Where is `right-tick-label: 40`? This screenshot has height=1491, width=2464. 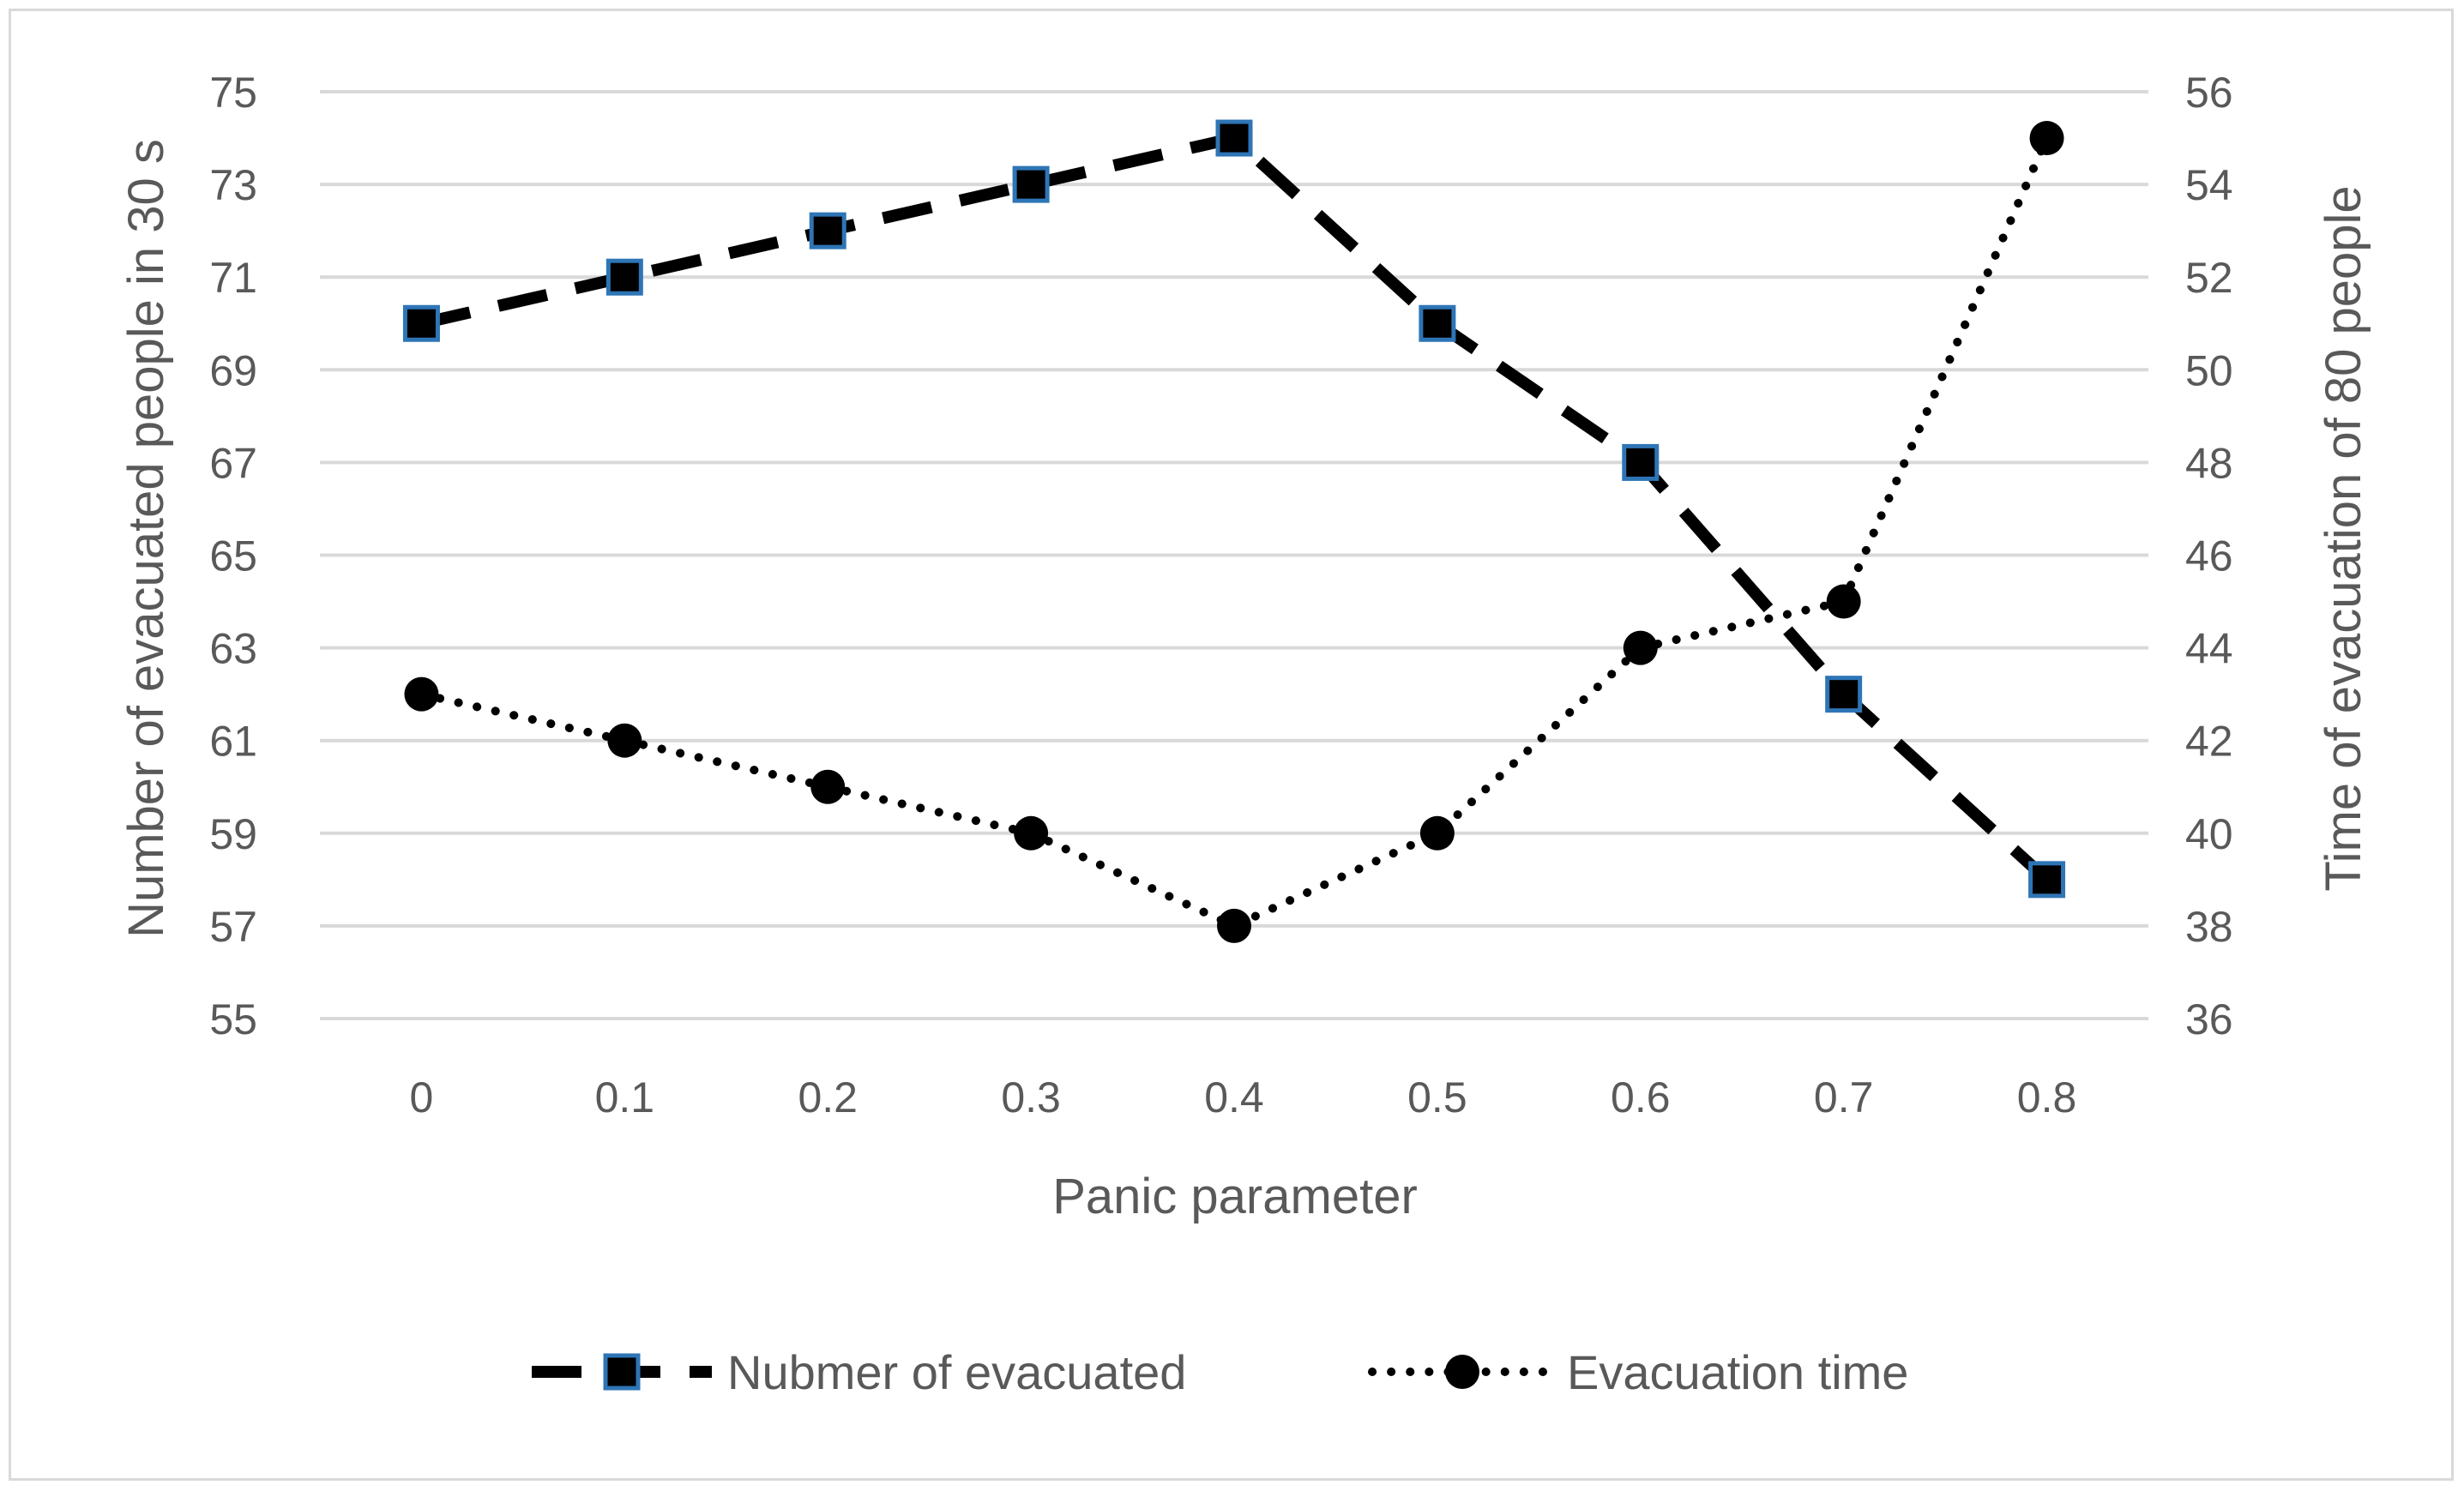 right-tick-label: 40 is located at coordinates (2209, 834).